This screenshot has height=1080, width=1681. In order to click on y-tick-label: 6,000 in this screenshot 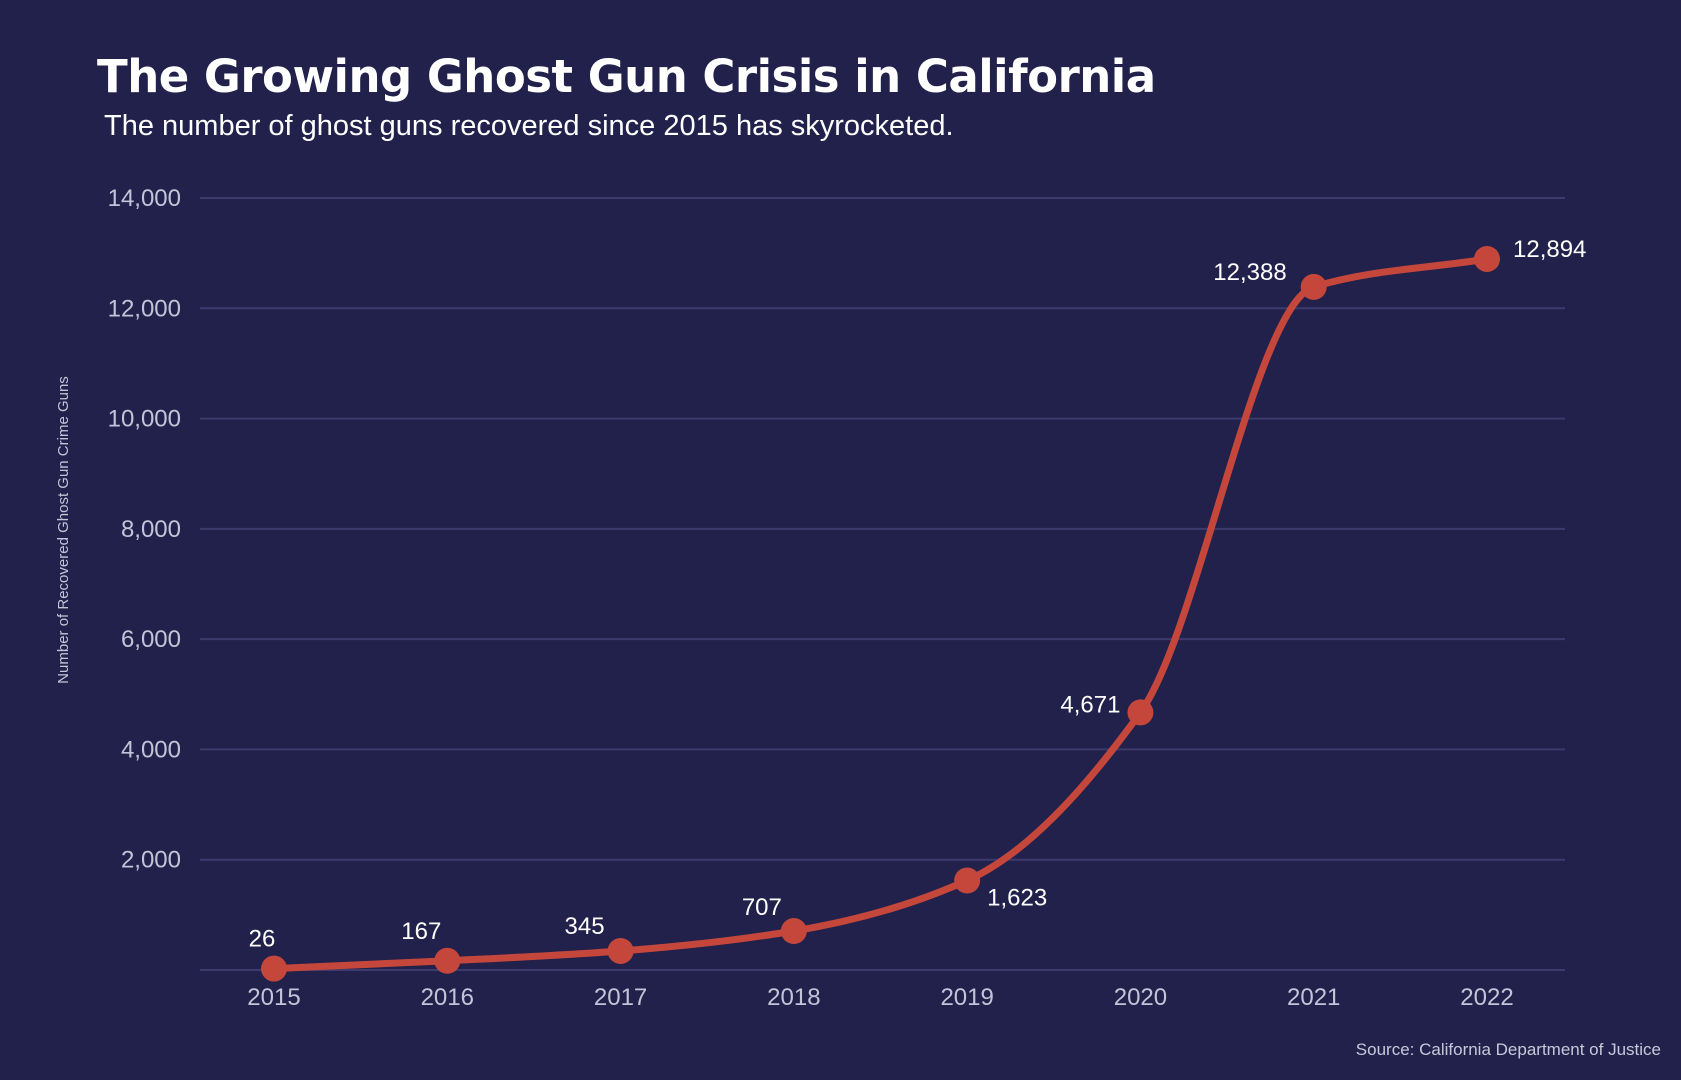, I will do `click(151, 639)`.